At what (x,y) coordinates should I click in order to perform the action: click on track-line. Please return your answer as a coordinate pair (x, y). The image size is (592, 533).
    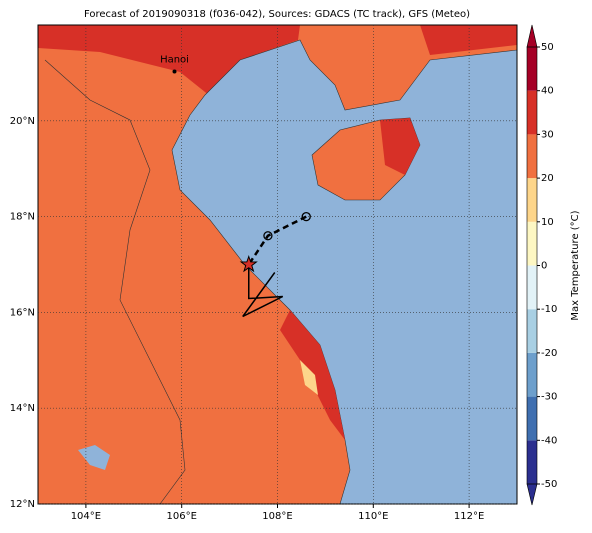
    Looking at the image, I should click on (277, 240).